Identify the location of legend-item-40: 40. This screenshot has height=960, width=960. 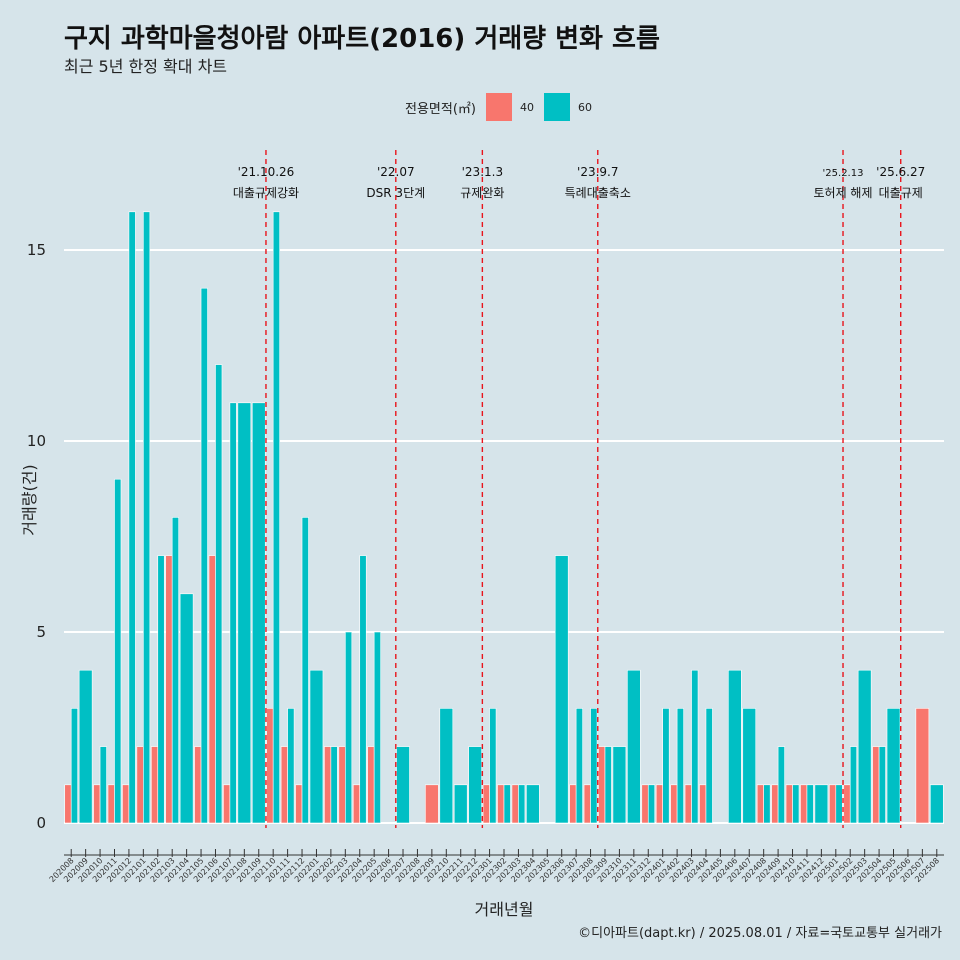
(509, 107).